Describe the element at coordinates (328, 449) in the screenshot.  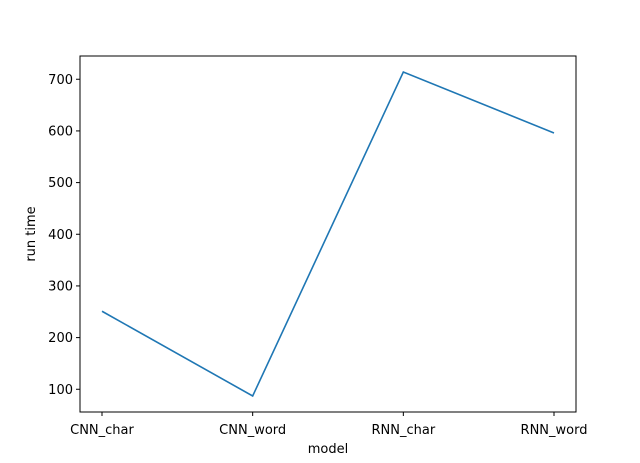
I see `x-axis-label: model` at that location.